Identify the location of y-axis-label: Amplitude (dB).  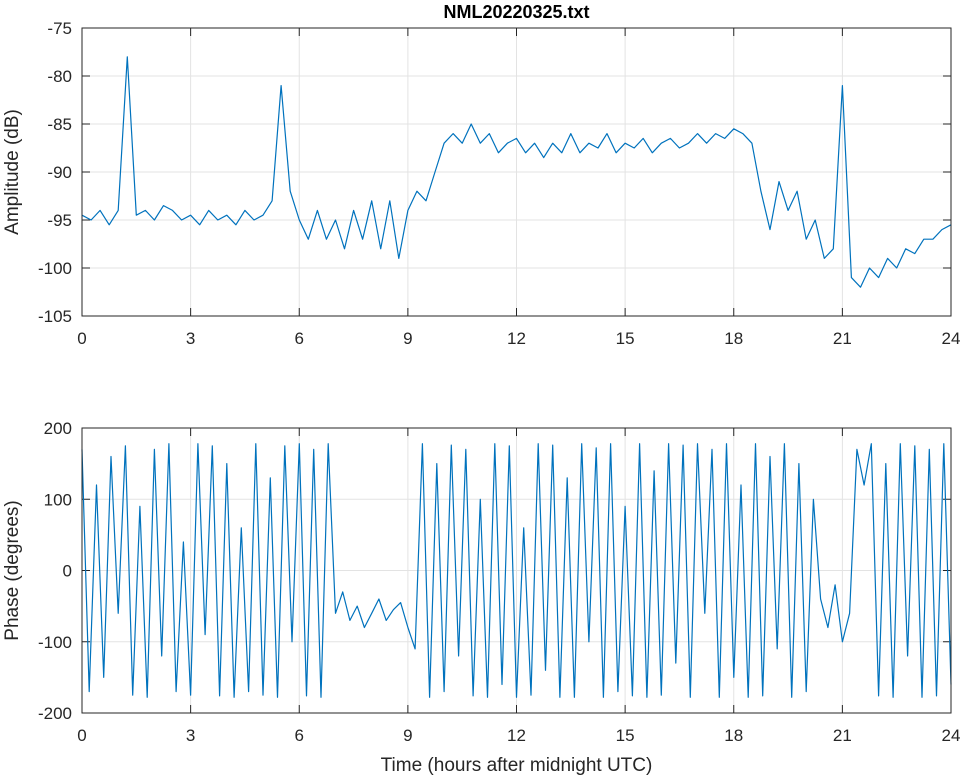
(12, 172).